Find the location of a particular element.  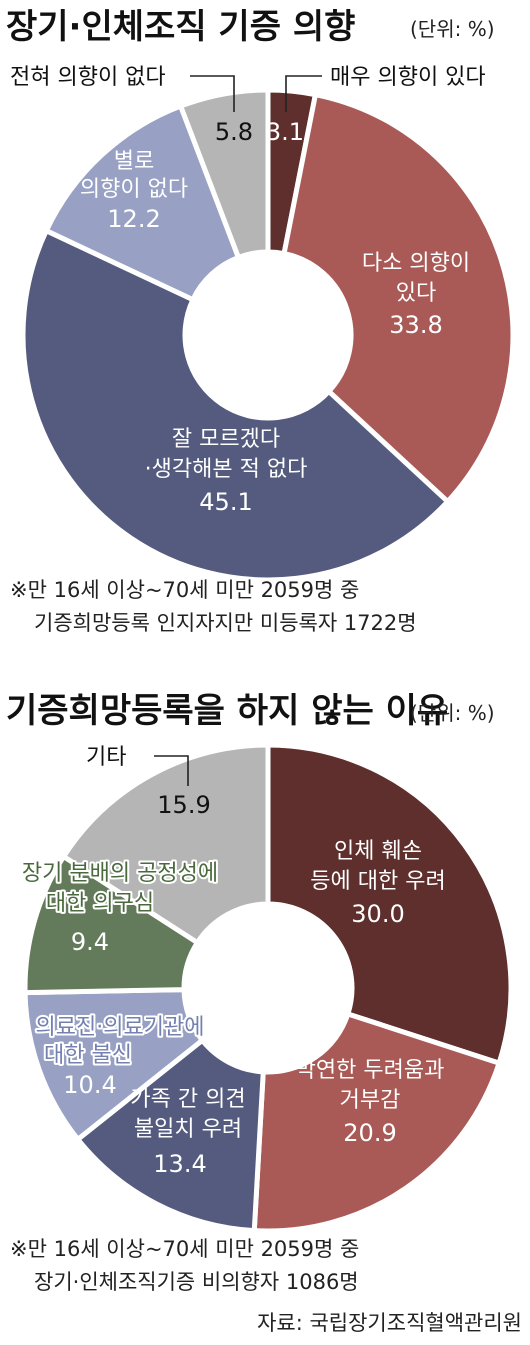

chart-1-label-1: 매우 의향이 있다 is located at coordinates (408, 77).